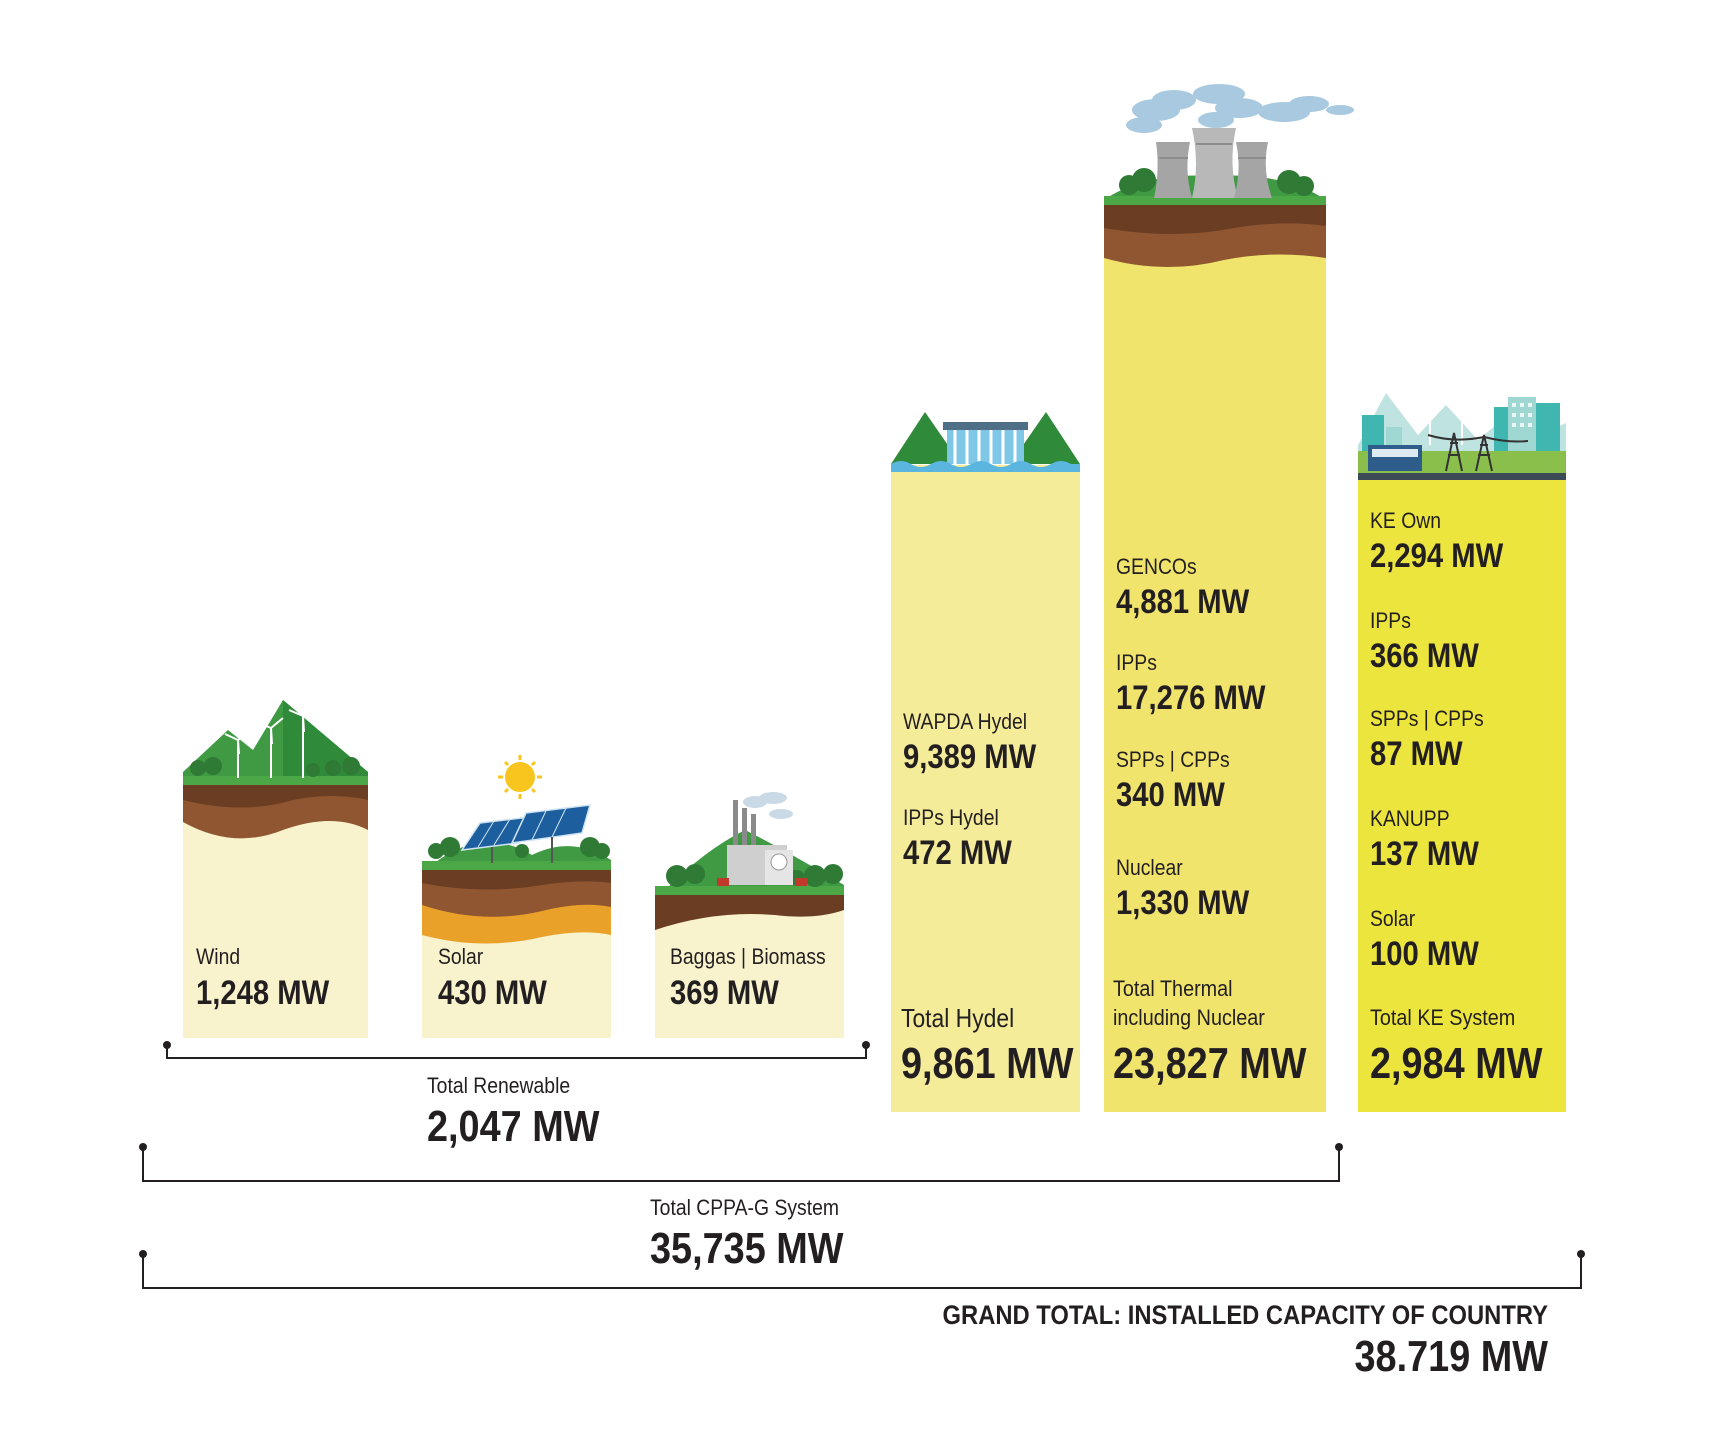 This screenshot has width=1711, height=1447. Describe the element at coordinates (1170, 795) in the screenshot. I see `thermal-spps-value: 340 MW` at that location.